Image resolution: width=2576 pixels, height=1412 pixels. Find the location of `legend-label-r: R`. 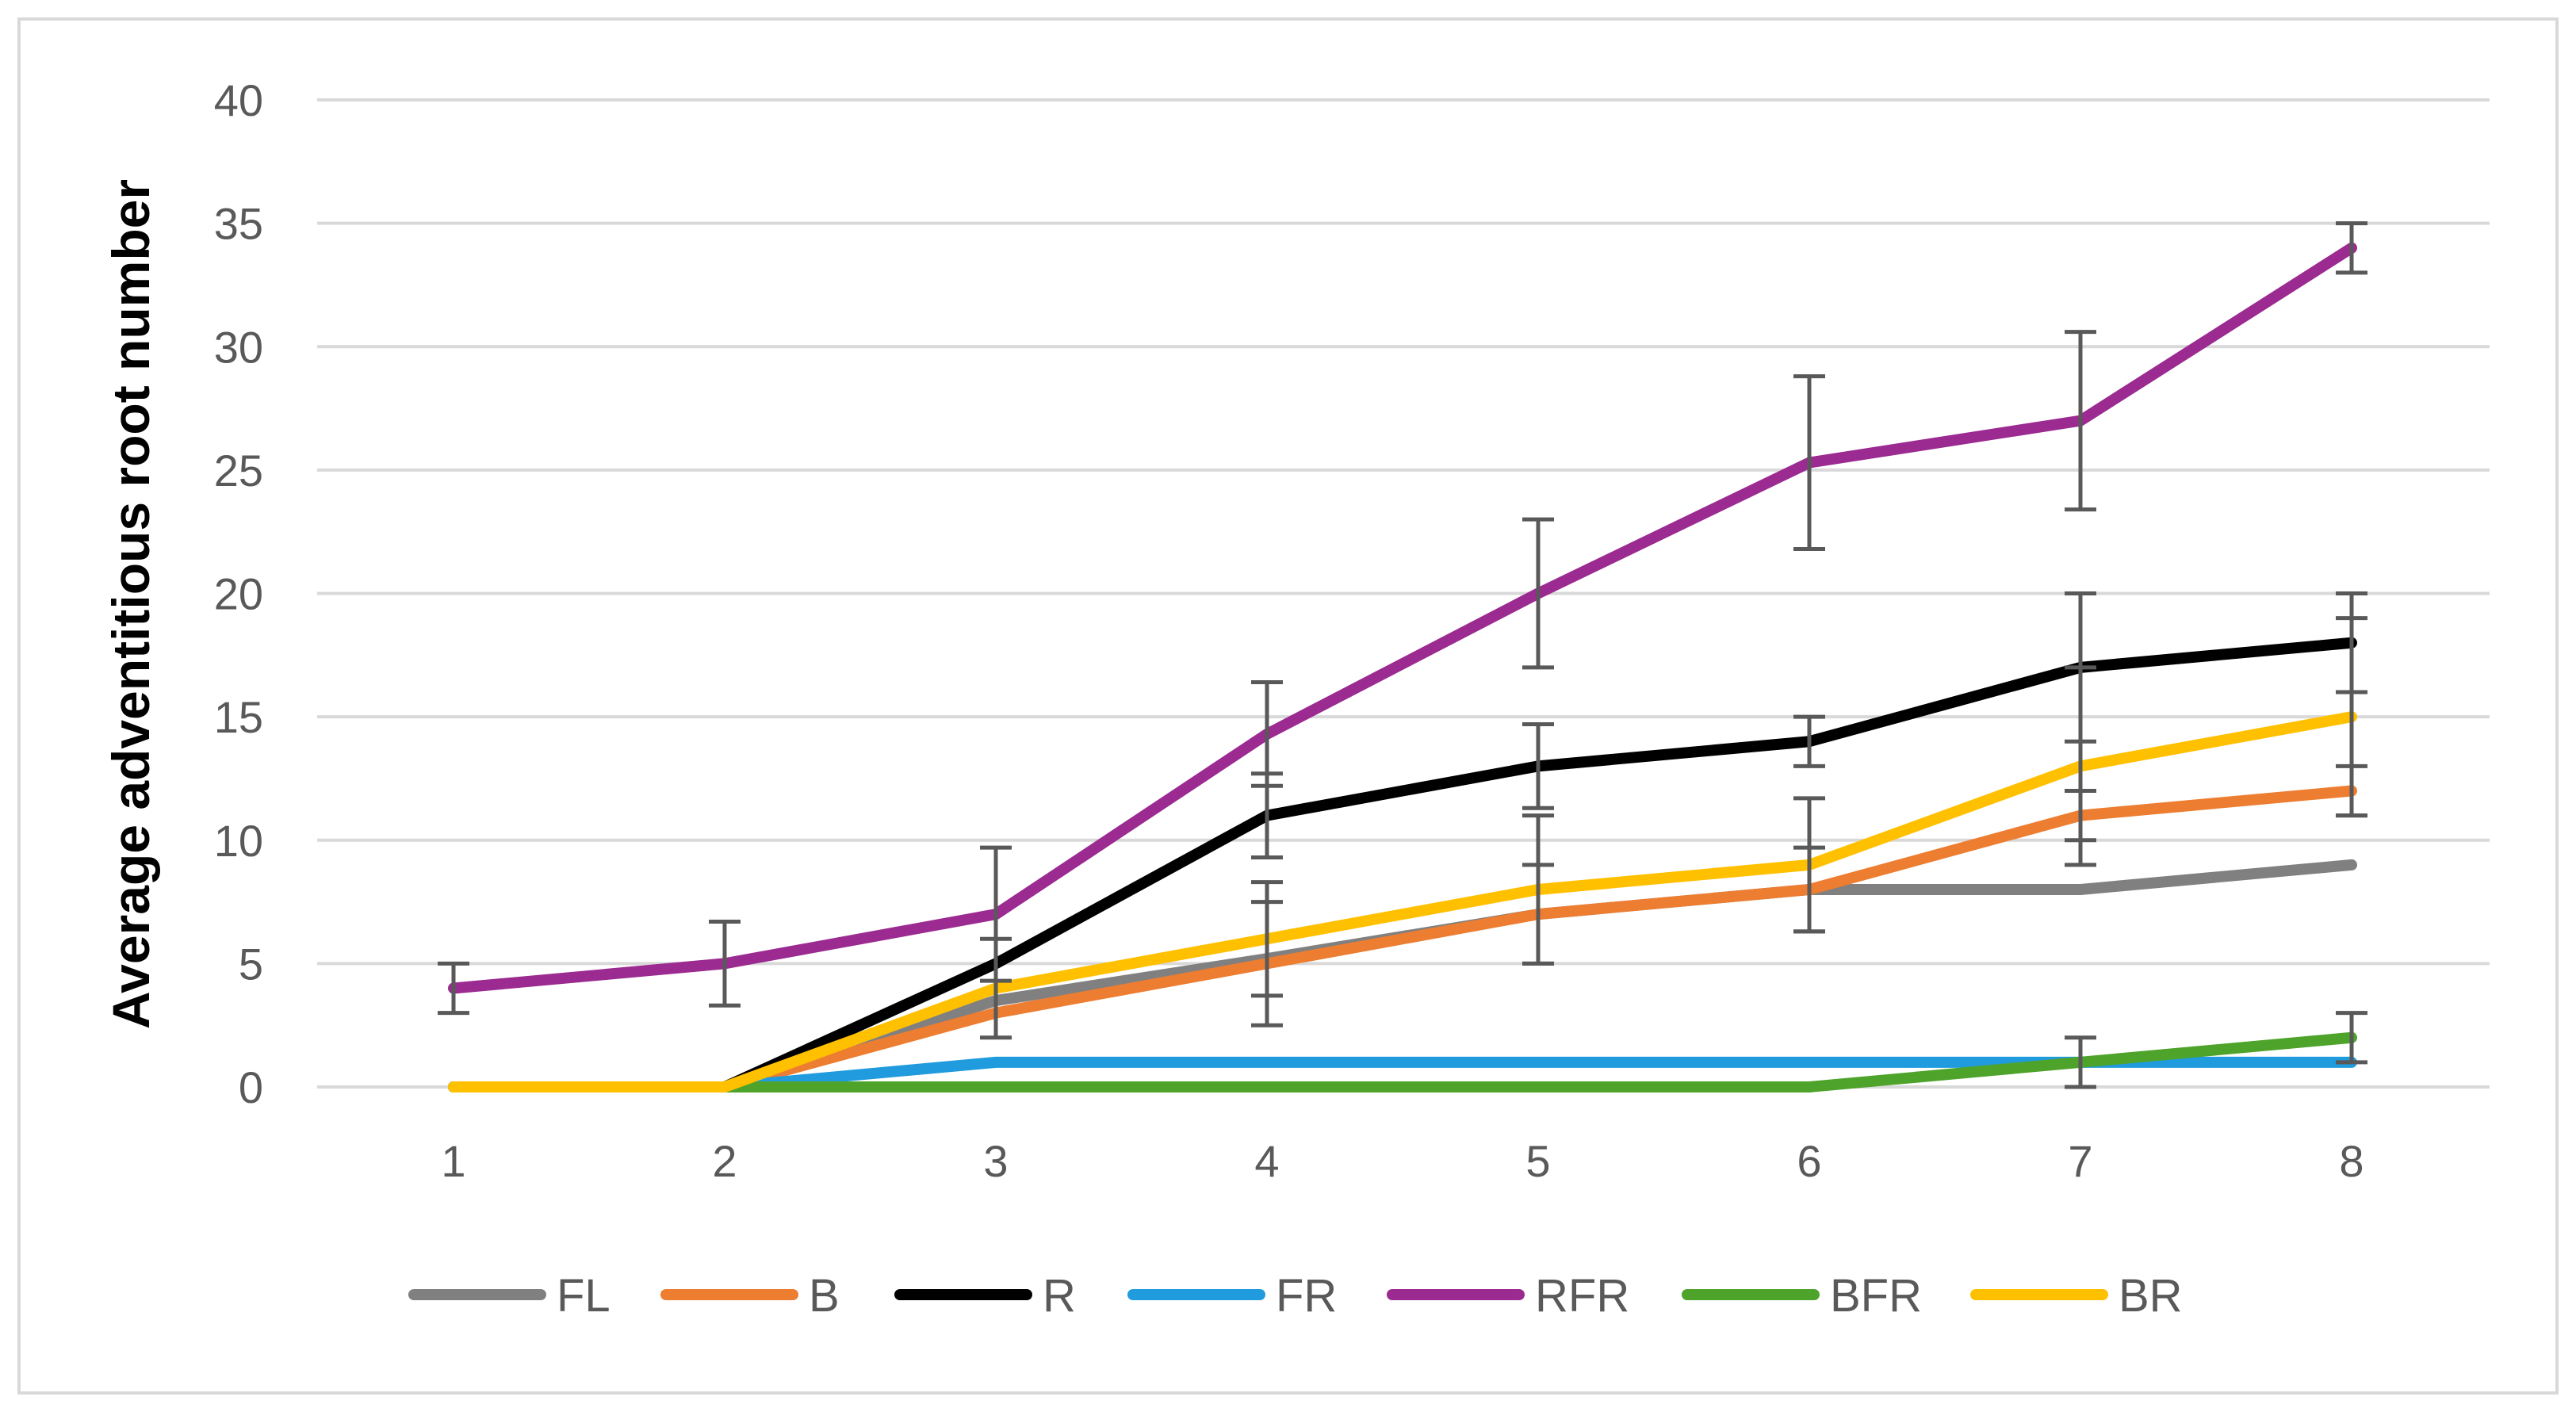

legend-label-r: R is located at coordinates (1059, 1296).